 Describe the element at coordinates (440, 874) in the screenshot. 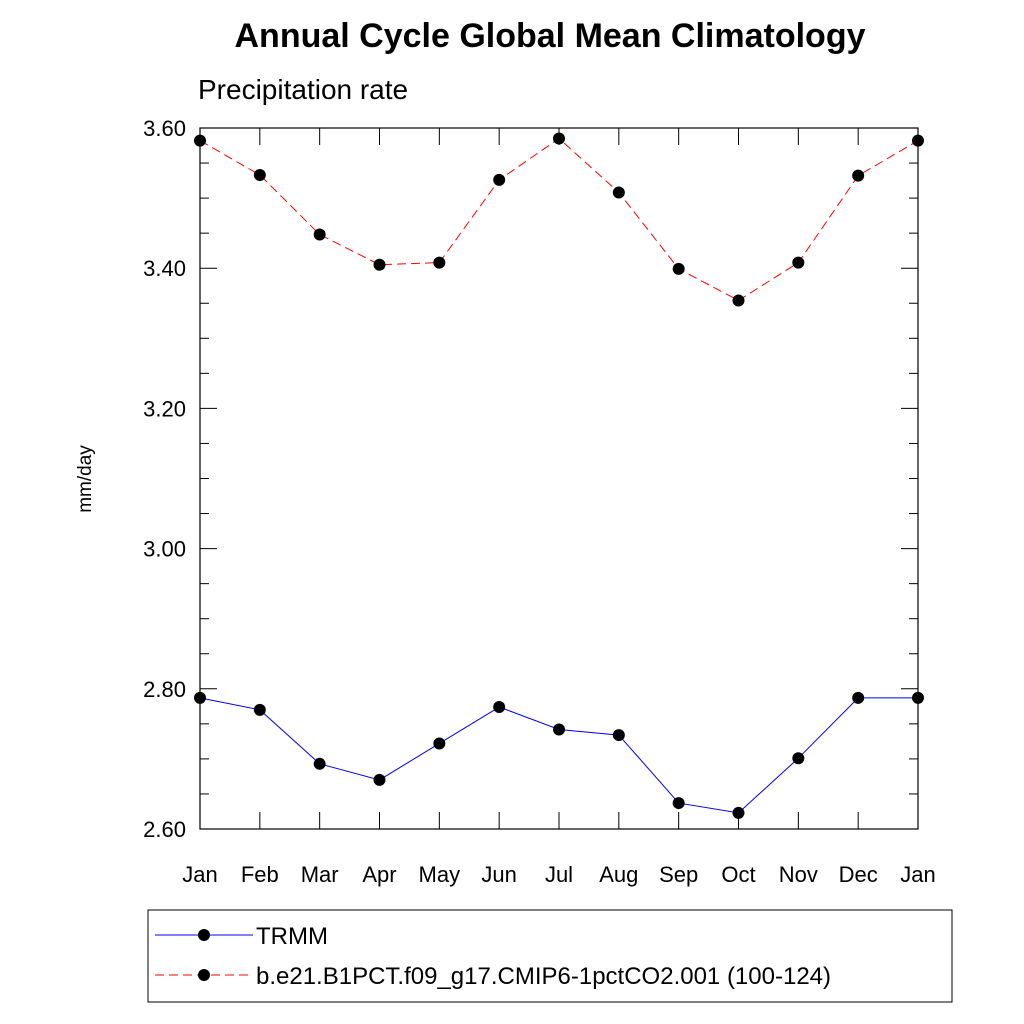

I see `x-tick-label: May` at that location.